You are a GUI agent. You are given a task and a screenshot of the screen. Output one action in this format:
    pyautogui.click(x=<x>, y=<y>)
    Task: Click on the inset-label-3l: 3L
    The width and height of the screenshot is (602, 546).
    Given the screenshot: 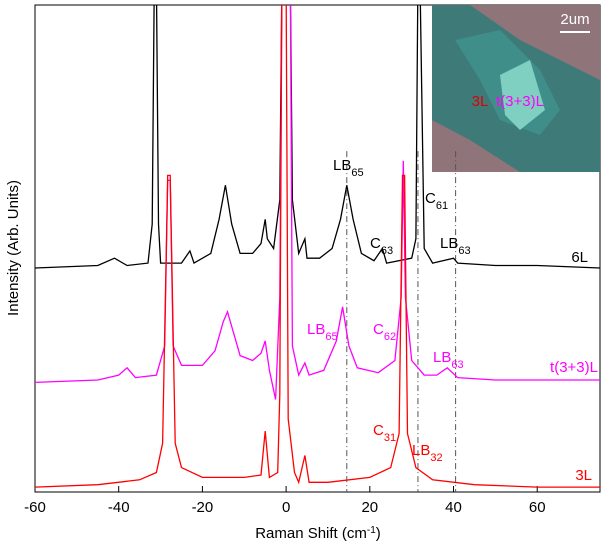 What is the action you would take?
    pyautogui.click(x=480, y=101)
    